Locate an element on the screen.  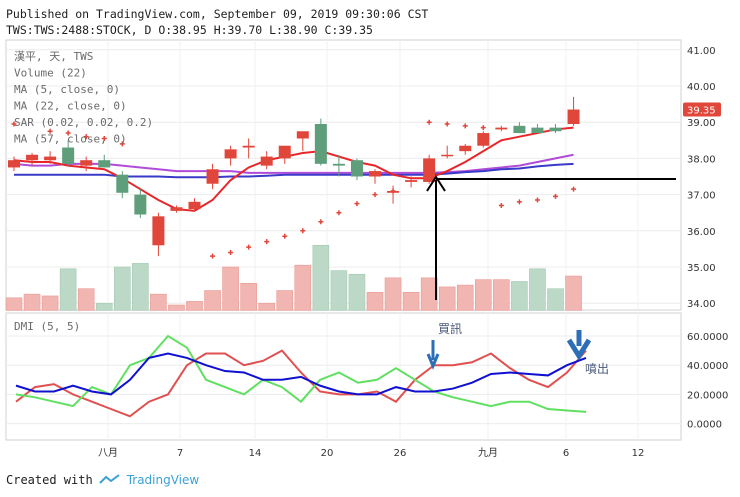
legend-item: MA (57, close, 0) is located at coordinates (70, 139).